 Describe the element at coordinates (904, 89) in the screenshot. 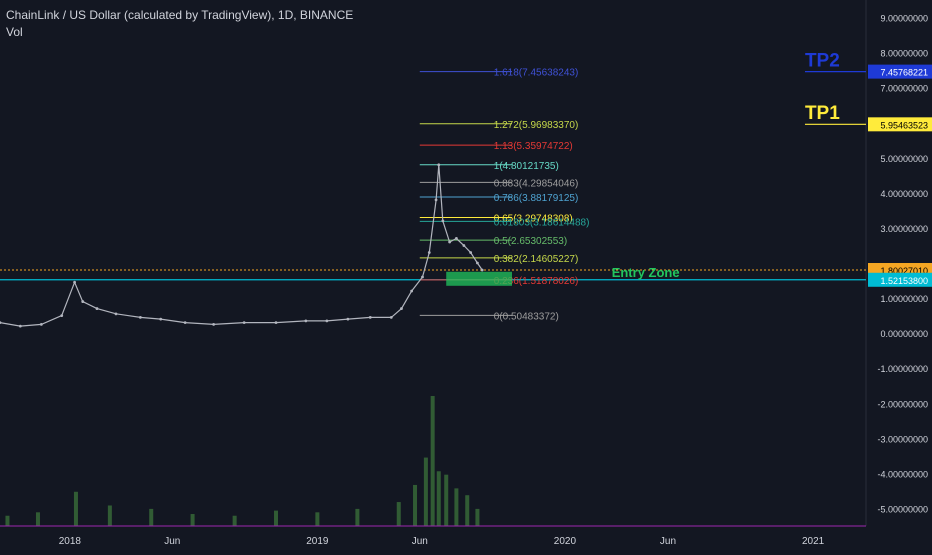

I see `y-tick-label: 7.00000000` at that location.